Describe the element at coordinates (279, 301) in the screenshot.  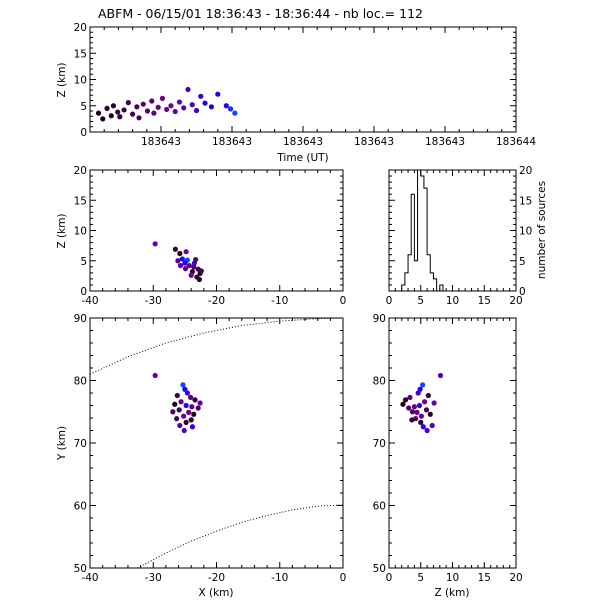
I see `x-z-xtick-label: -10` at that location.